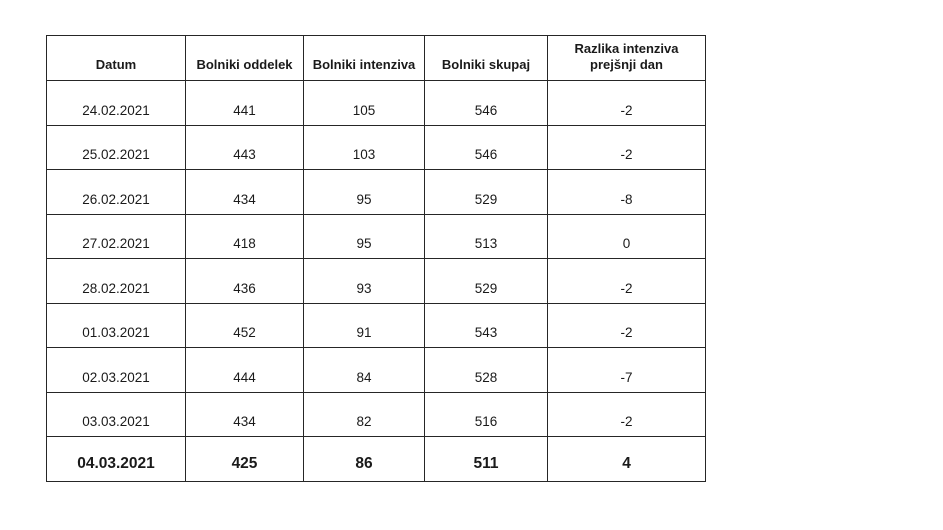 Image resolution: width=943 pixels, height=530 pixels. What do you see at coordinates (364, 281) in the screenshot?
I see `cell-intenziva: 93` at bounding box center [364, 281].